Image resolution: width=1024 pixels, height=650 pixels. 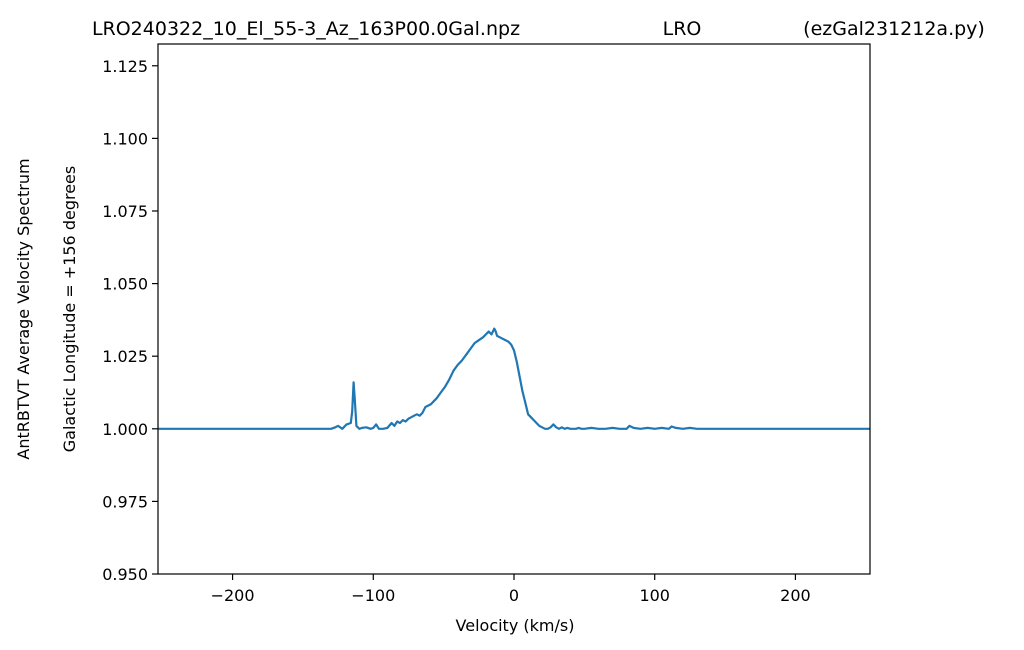 What do you see at coordinates (125, 211) in the screenshot?
I see `y-tick-label: 1.075` at bounding box center [125, 211].